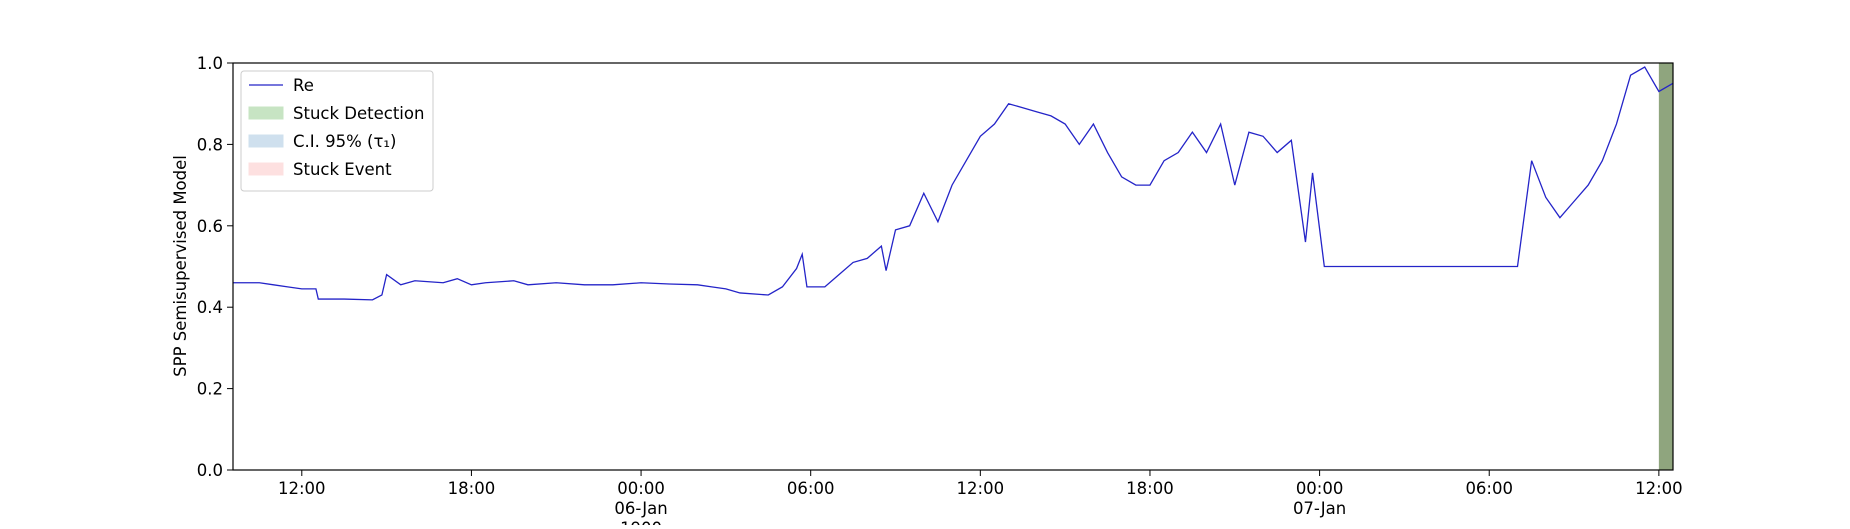 The image size is (1850, 529). What do you see at coordinates (180, 266) in the screenshot?
I see `y-axis-label: SPP Semisupervised Model` at bounding box center [180, 266].